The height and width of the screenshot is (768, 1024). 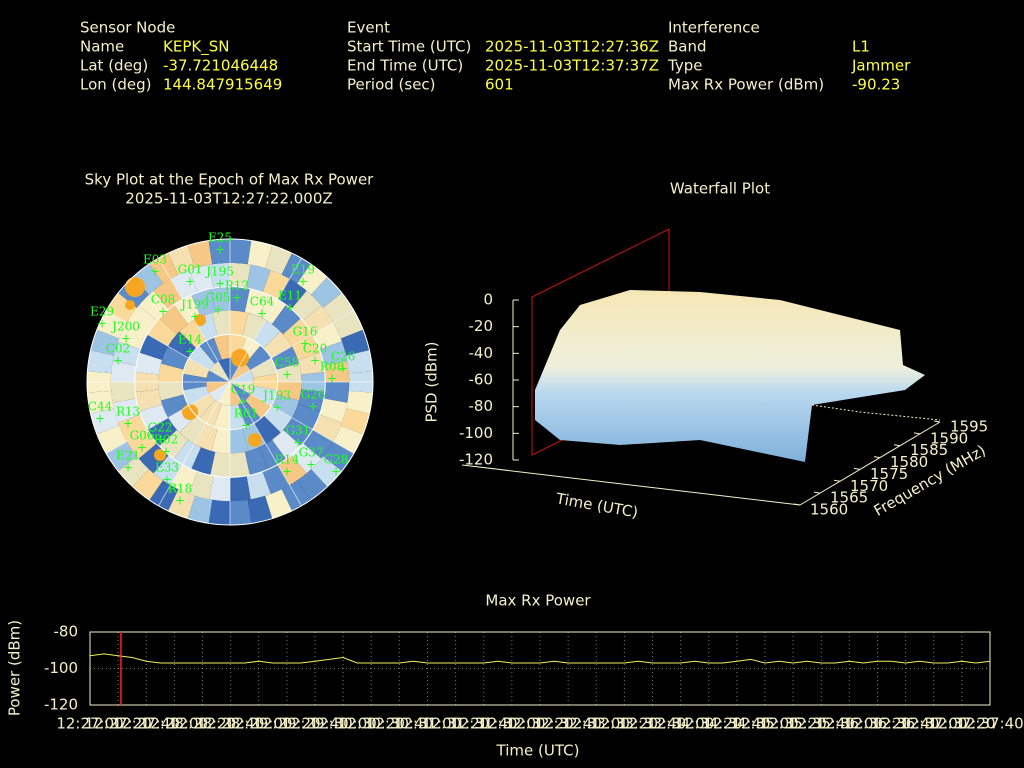 I want to click on x-tick-label: 12:34:40, so click(x=736, y=724).